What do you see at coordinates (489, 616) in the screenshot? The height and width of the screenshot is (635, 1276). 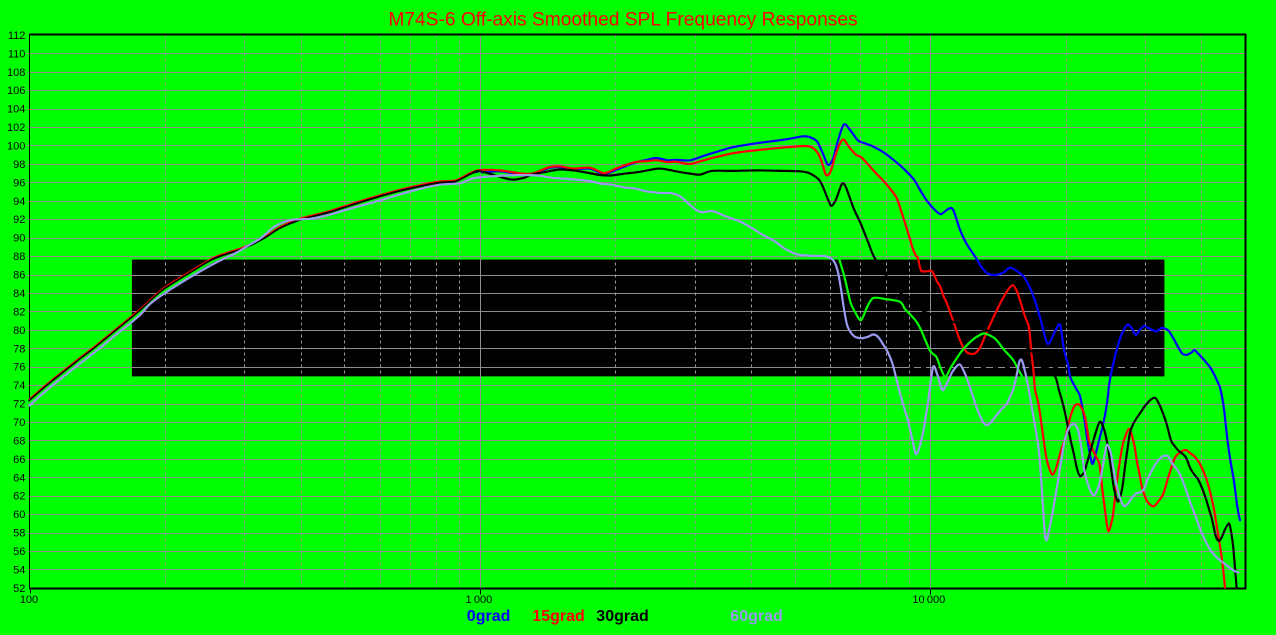 I see `svg-text: 0grad` at bounding box center [489, 616].